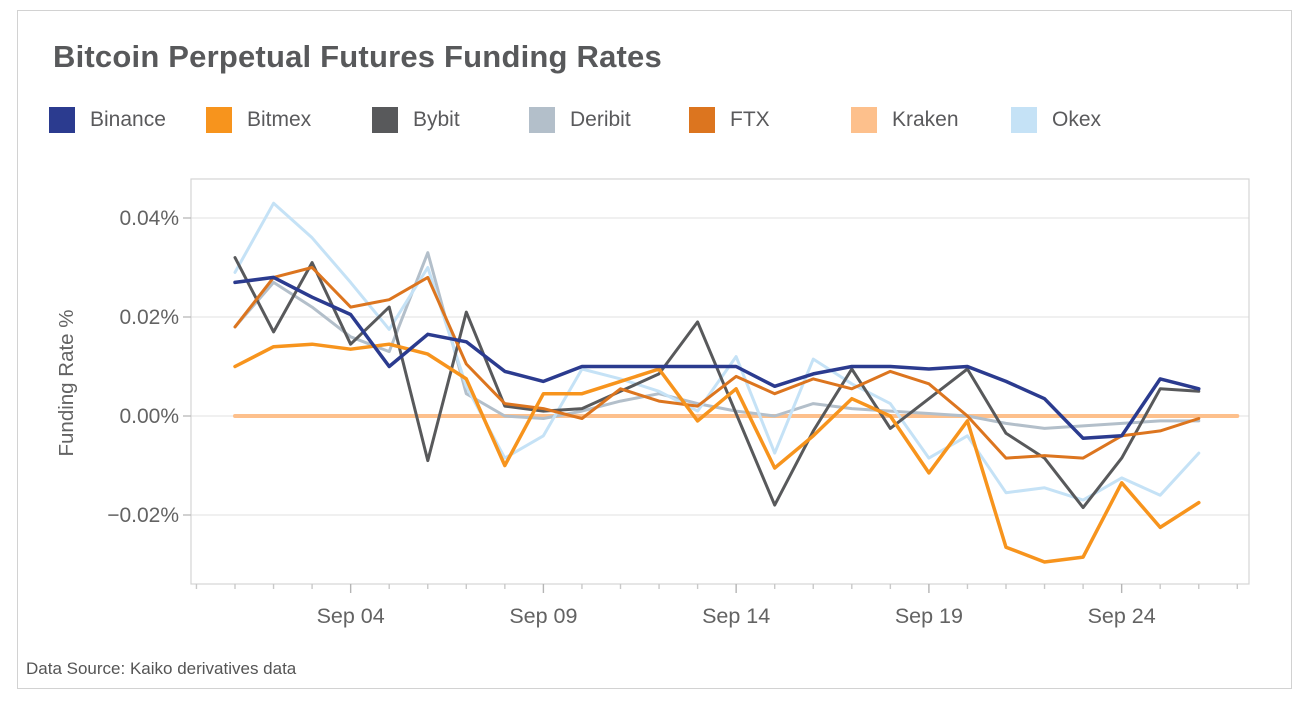 This screenshot has width=1310, height=704. Describe the element at coordinates (149, 317) in the screenshot. I see `y-tick-label: 0.02%` at that location.